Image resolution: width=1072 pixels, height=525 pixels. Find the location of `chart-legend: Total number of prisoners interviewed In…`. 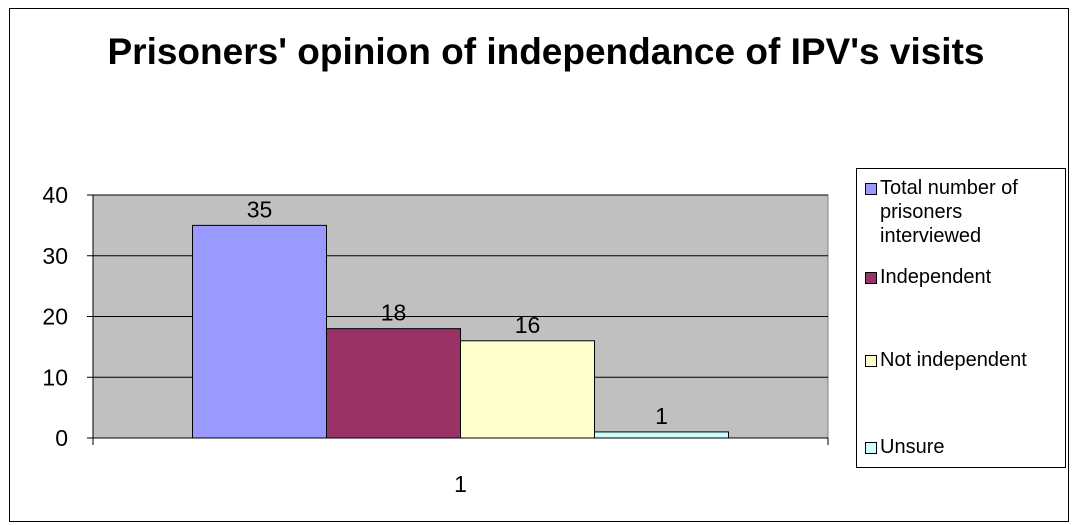

chart-legend: Total number of prisoners interviewed In… is located at coordinates (961, 318).